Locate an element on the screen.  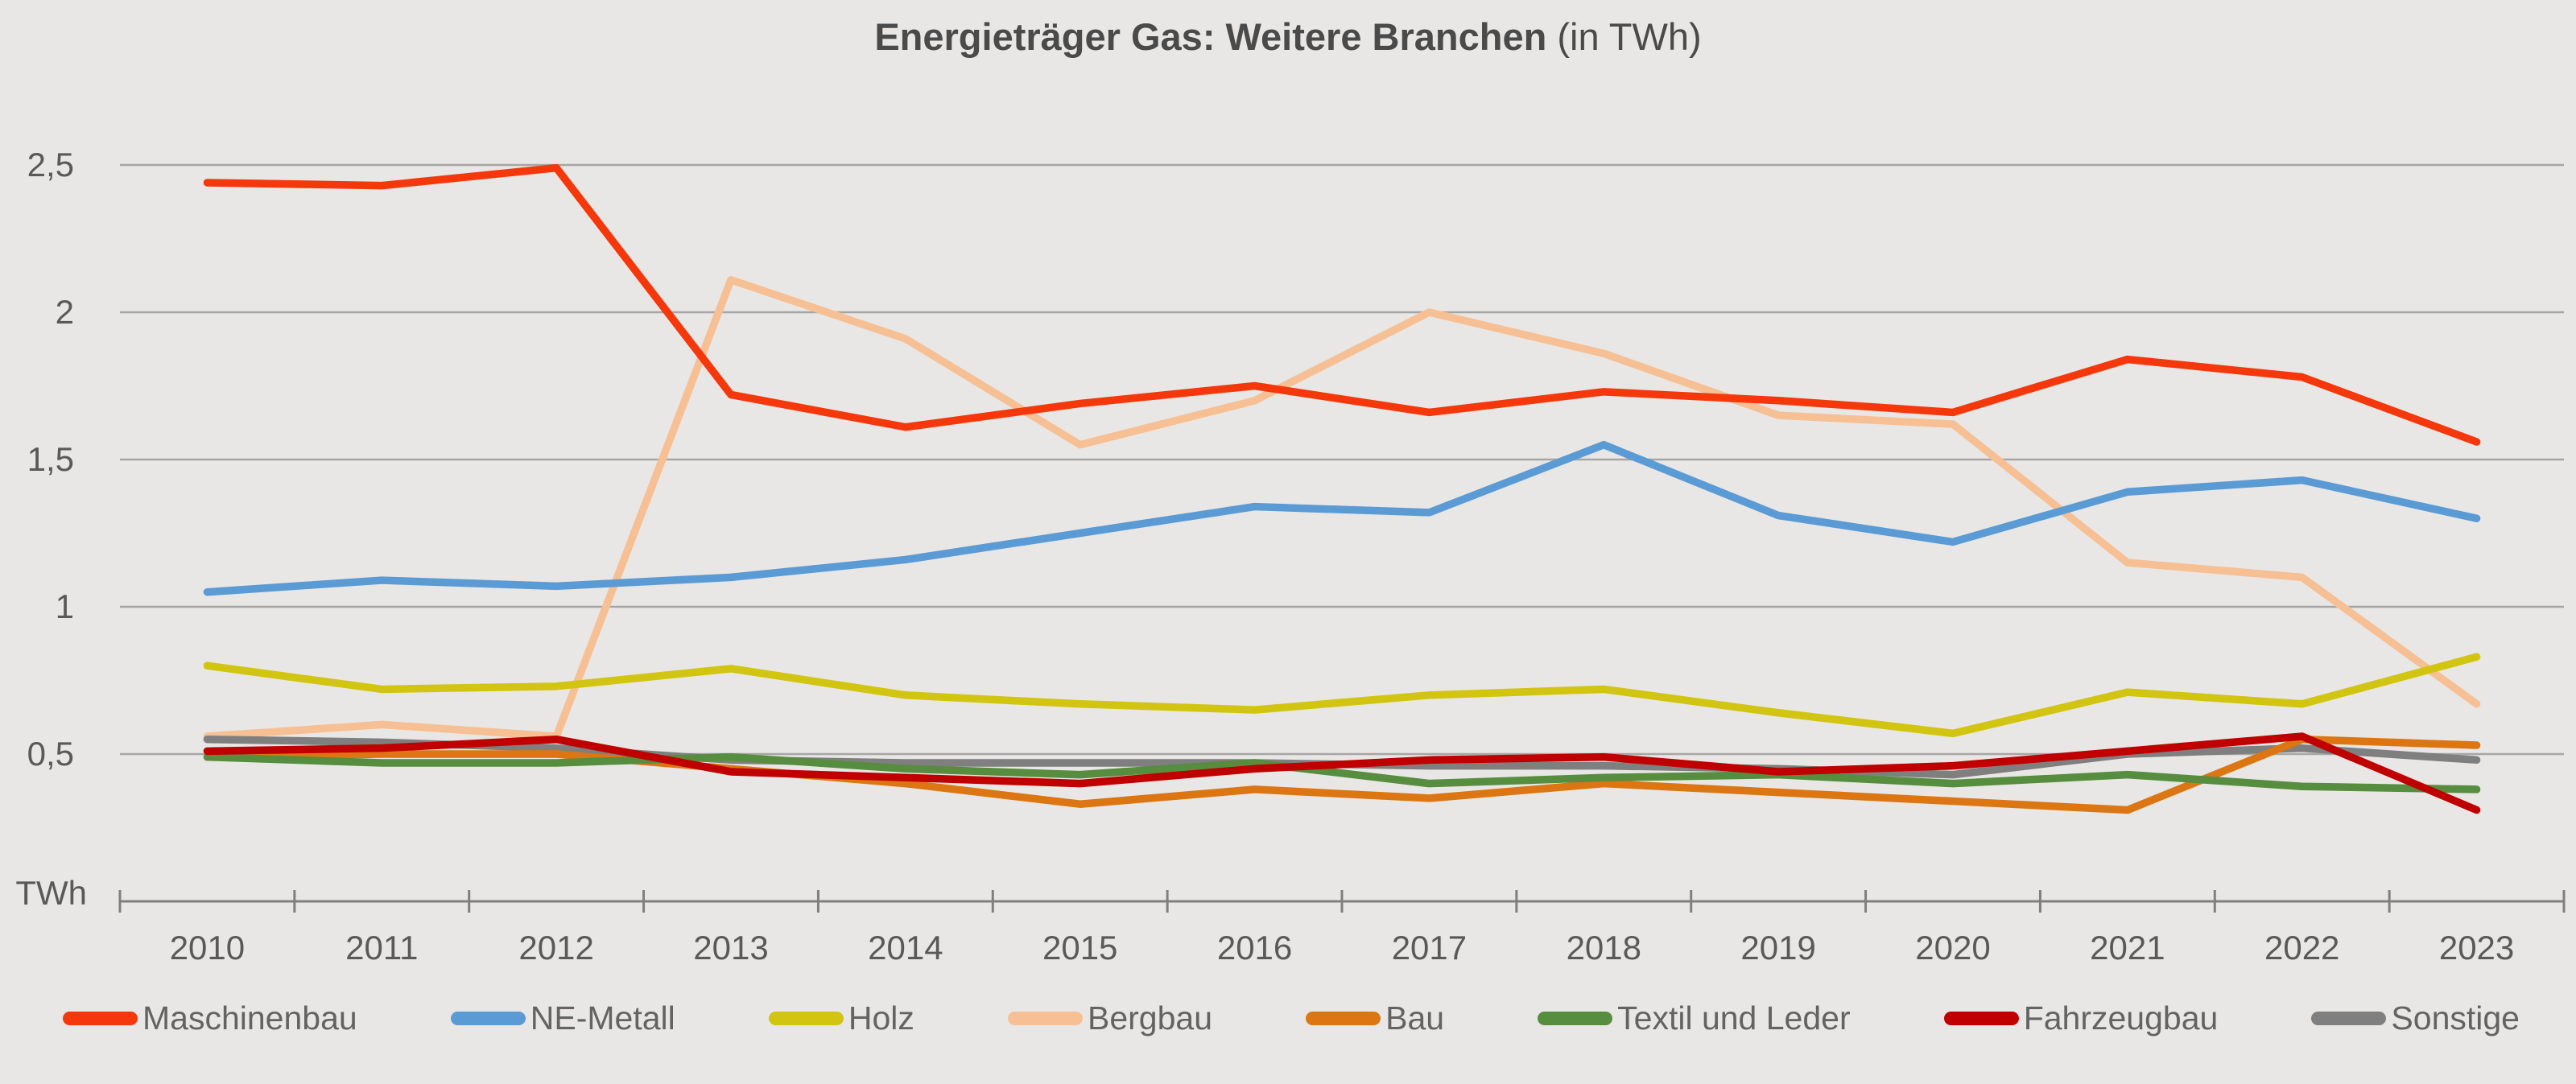
x-axis-year-label: 2017 is located at coordinates (1429, 948).